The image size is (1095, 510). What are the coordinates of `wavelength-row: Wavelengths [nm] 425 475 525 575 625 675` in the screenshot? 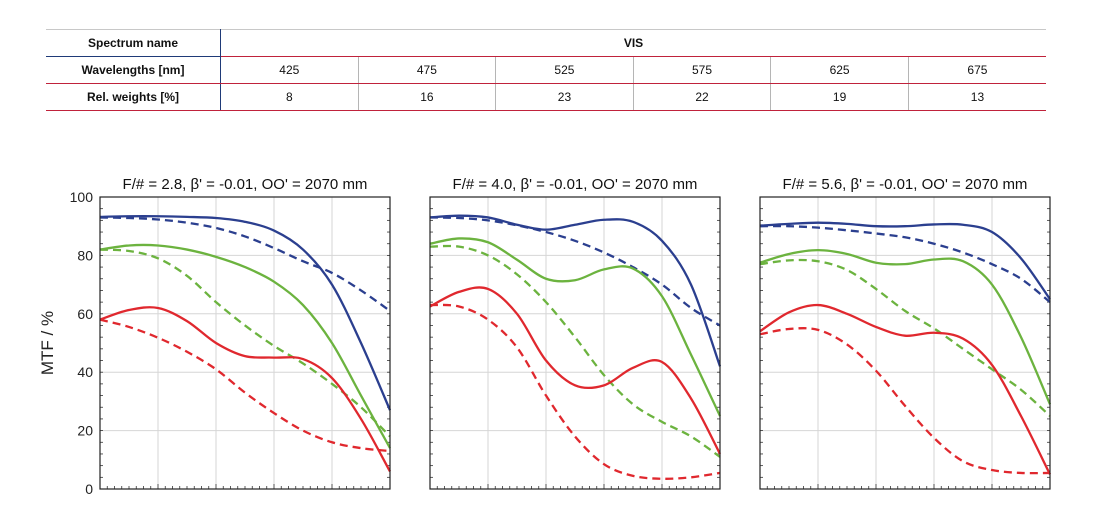 It's located at (546, 70).